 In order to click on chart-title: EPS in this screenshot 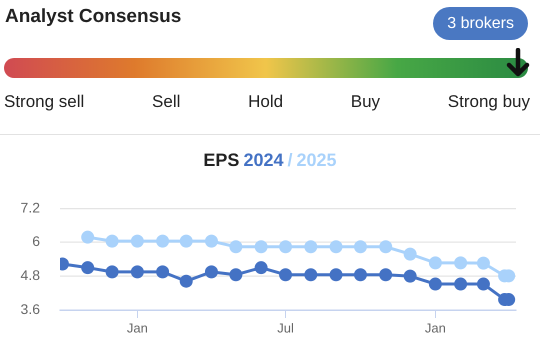, I will do `click(221, 160)`.